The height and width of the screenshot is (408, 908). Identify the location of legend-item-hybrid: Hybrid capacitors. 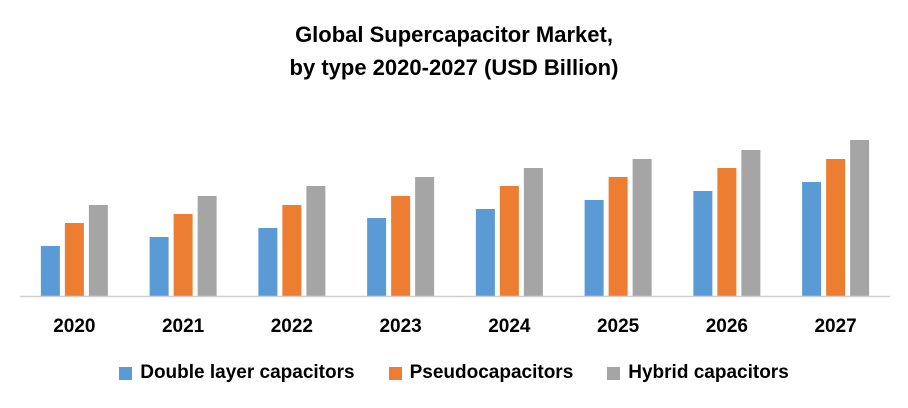
(698, 373).